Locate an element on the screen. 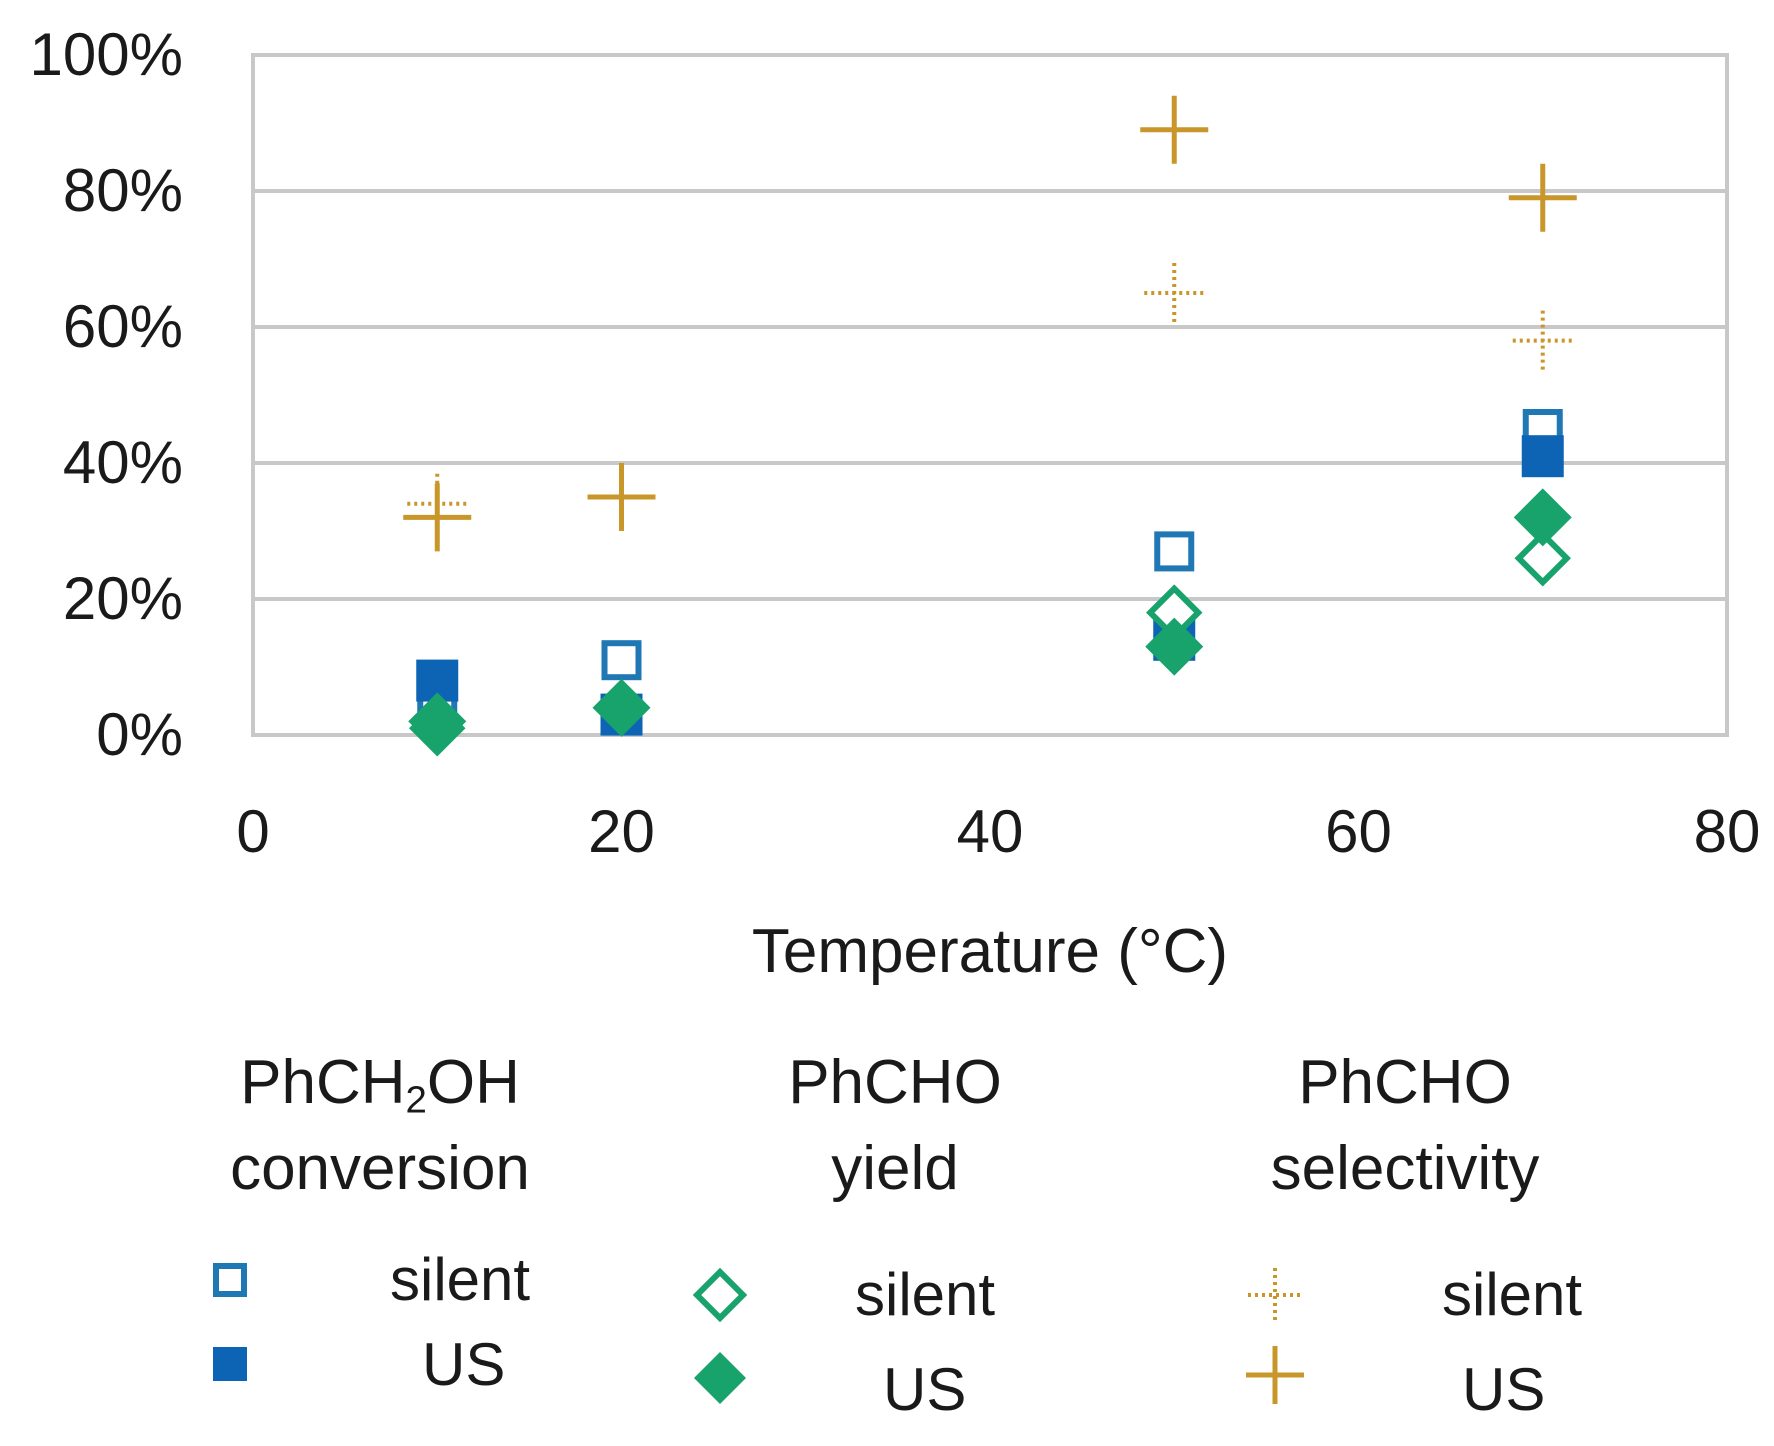  legend-title-conversion: PhCH2OH is located at coordinates (380, 1083).